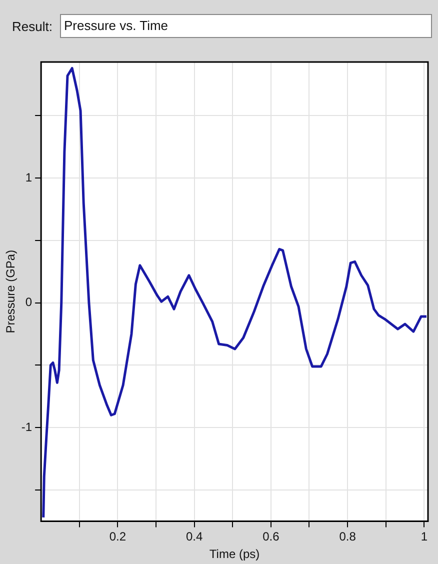 The width and height of the screenshot is (438, 564). I want to click on y-tick-label: -1, so click(26, 427).